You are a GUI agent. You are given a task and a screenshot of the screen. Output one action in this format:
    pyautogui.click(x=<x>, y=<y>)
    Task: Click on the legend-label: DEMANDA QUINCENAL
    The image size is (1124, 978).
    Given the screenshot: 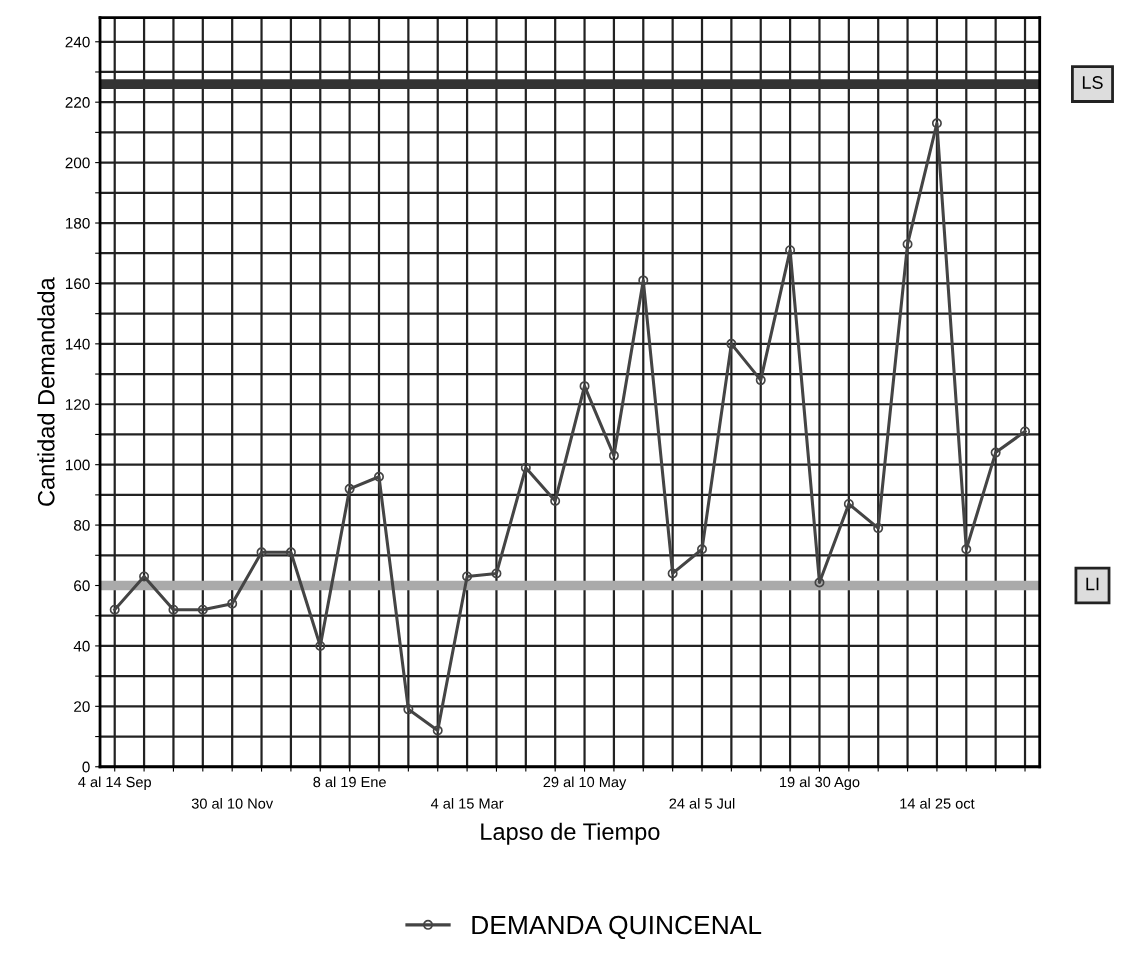 What is the action you would take?
    pyautogui.click(x=617, y=927)
    